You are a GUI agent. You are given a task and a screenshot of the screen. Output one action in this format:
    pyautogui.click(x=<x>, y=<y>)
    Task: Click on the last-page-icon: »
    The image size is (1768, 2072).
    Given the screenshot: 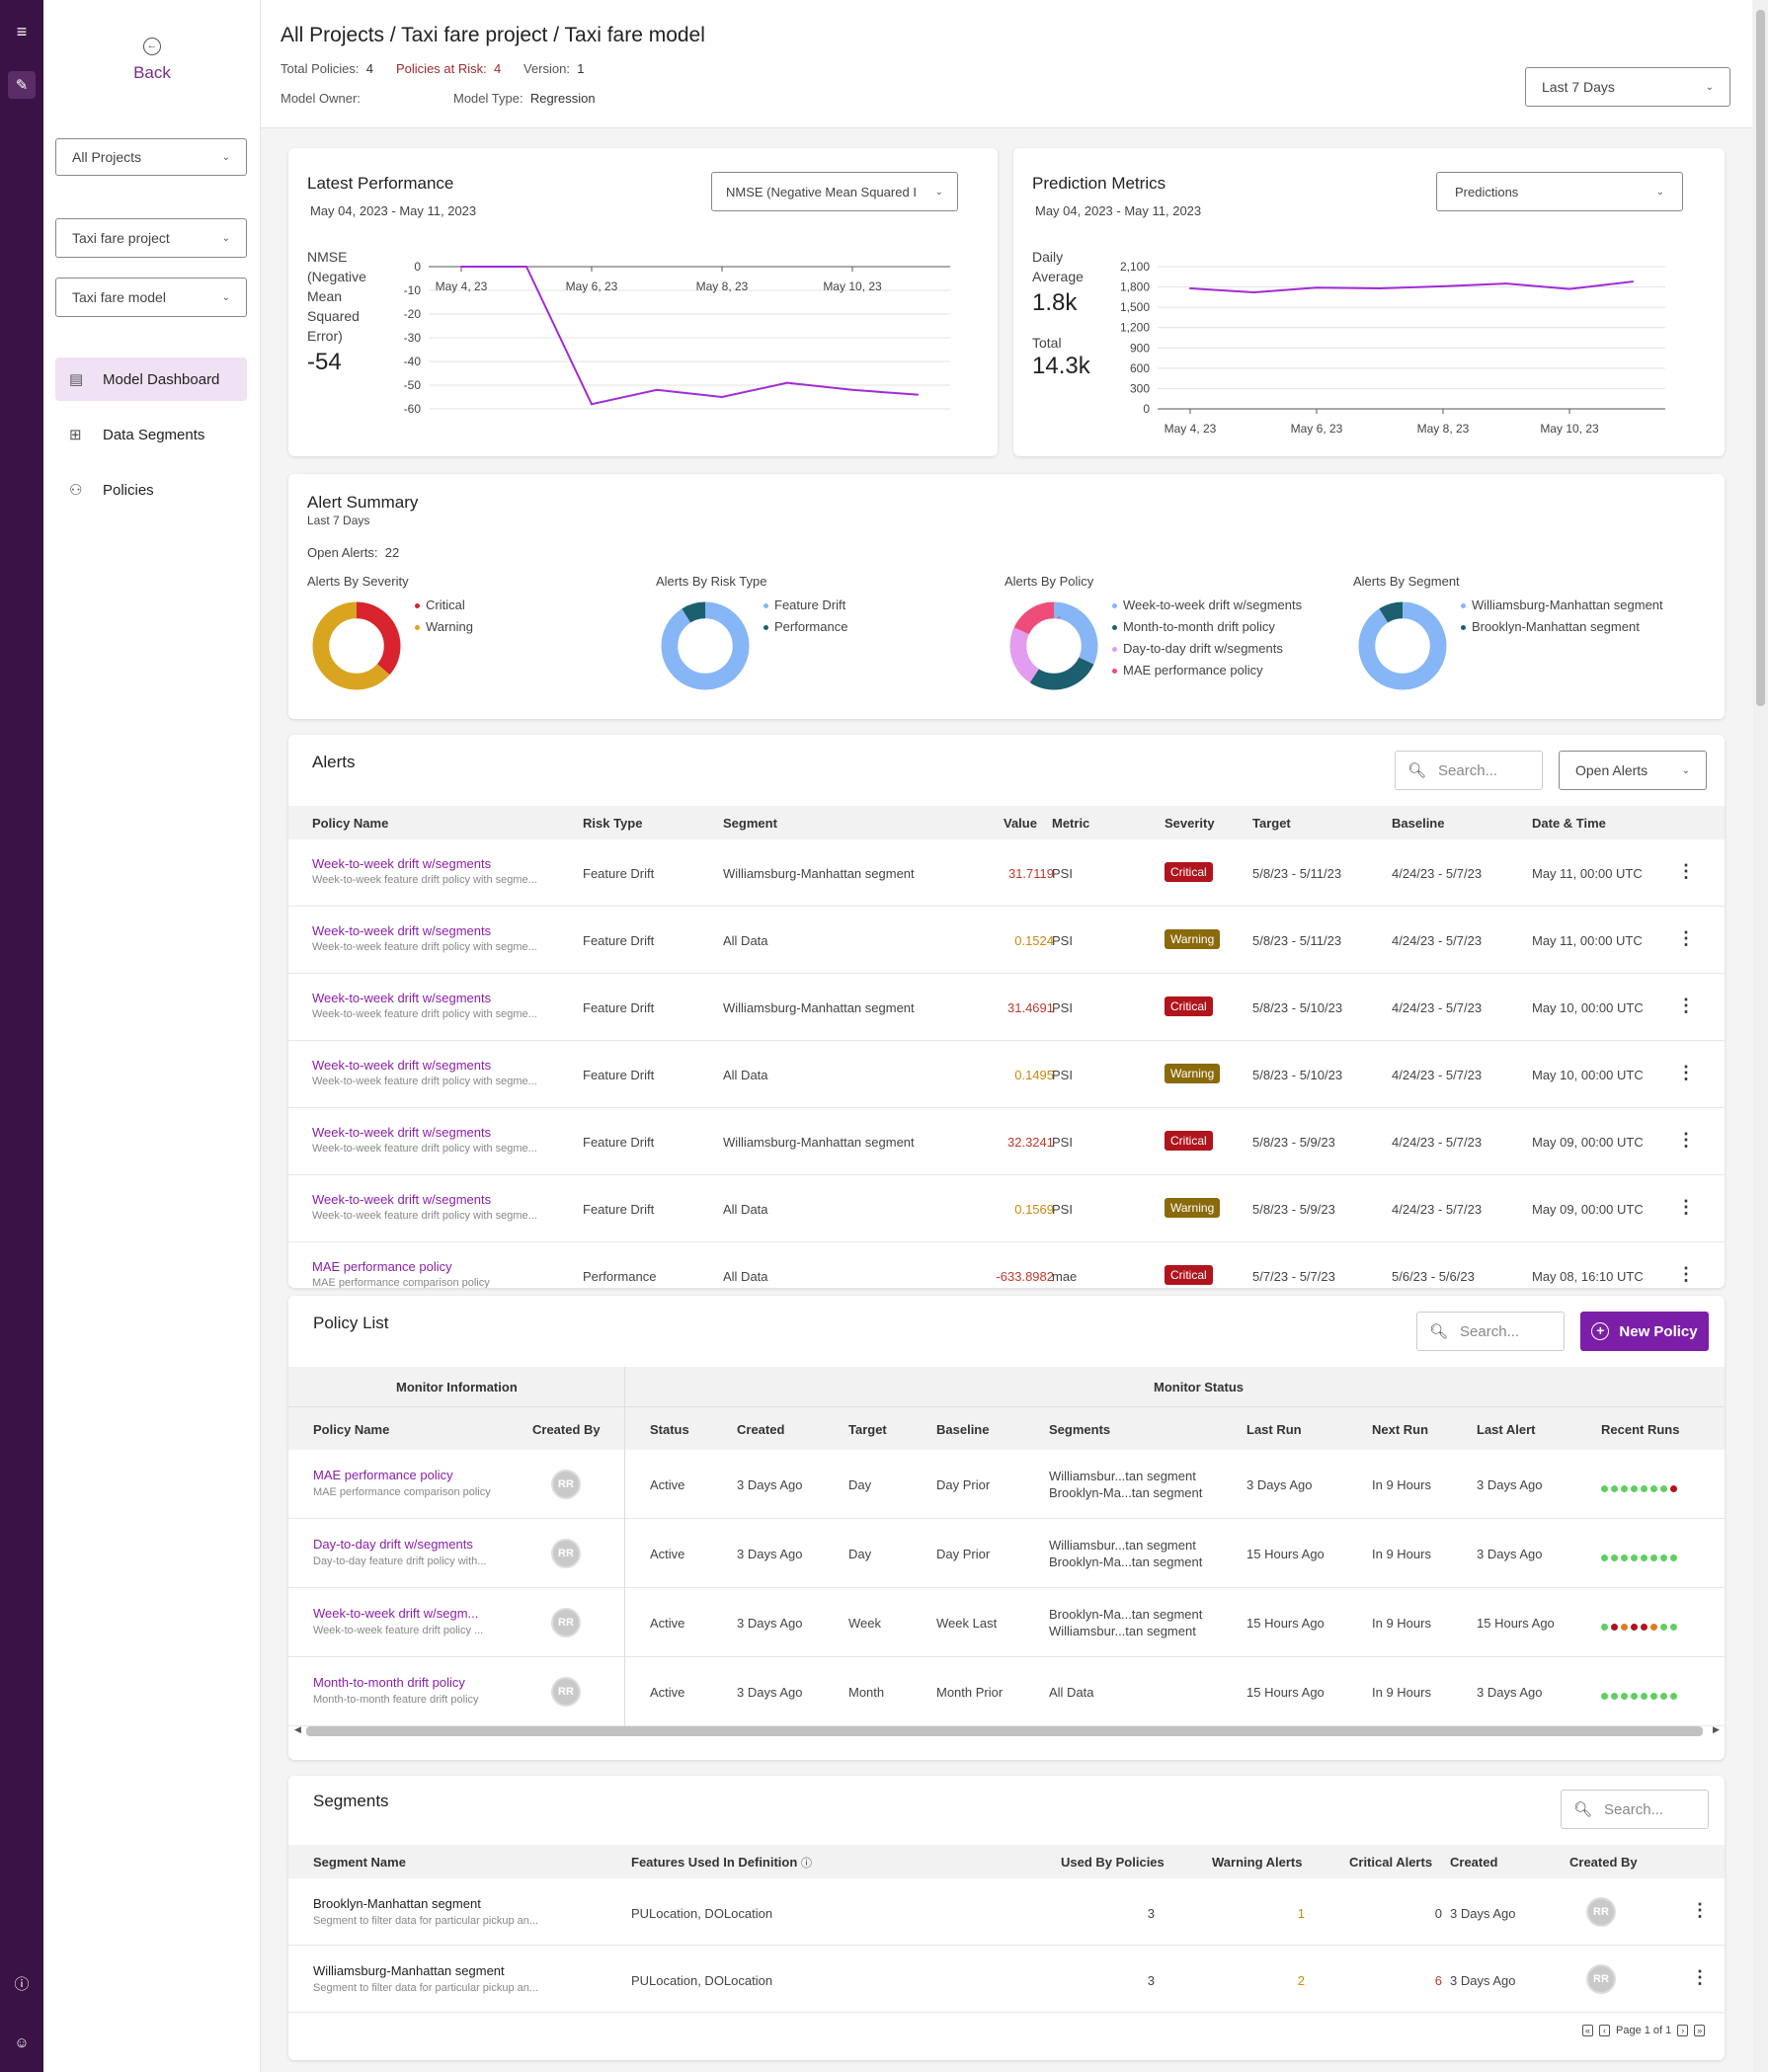 What is the action you would take?
    pyautogui.click(x=1700, y=2030)
    